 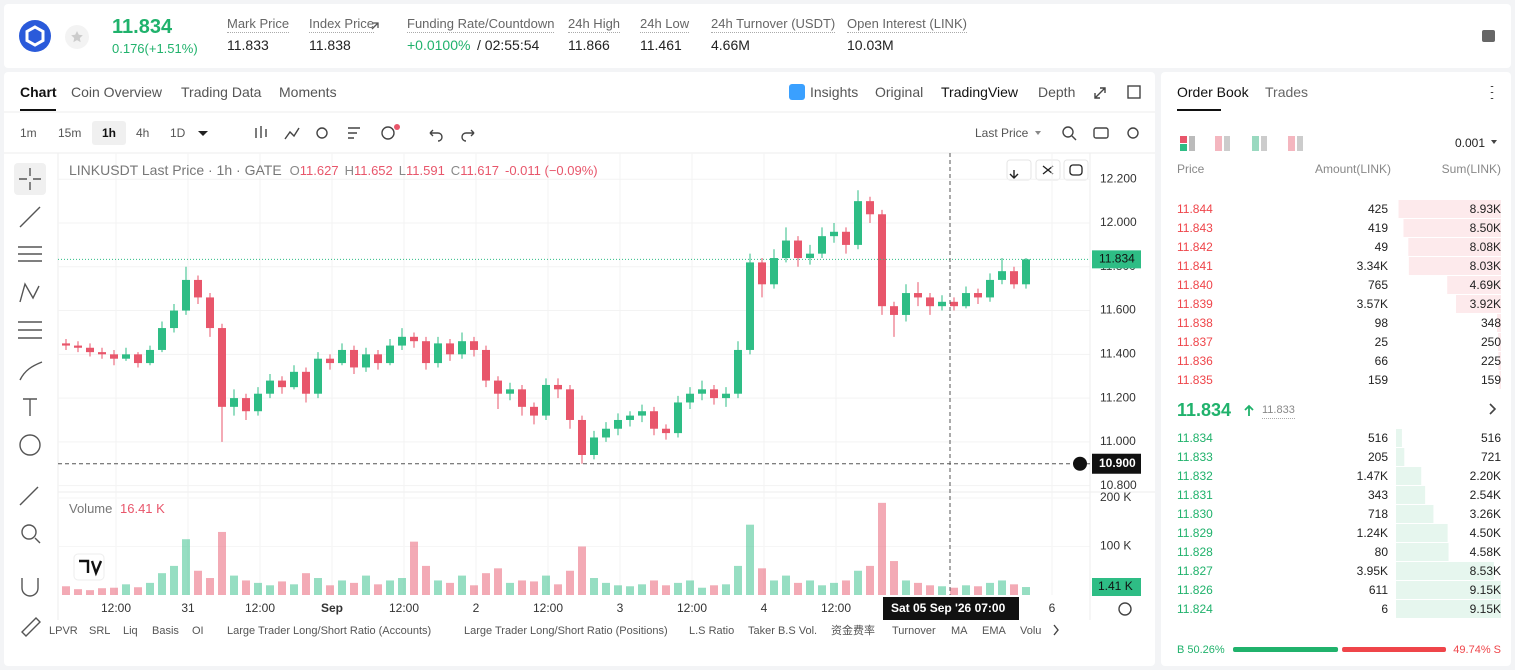 I want to click on stat-label: Open Interest (LINK), so click(x=907, y=24).